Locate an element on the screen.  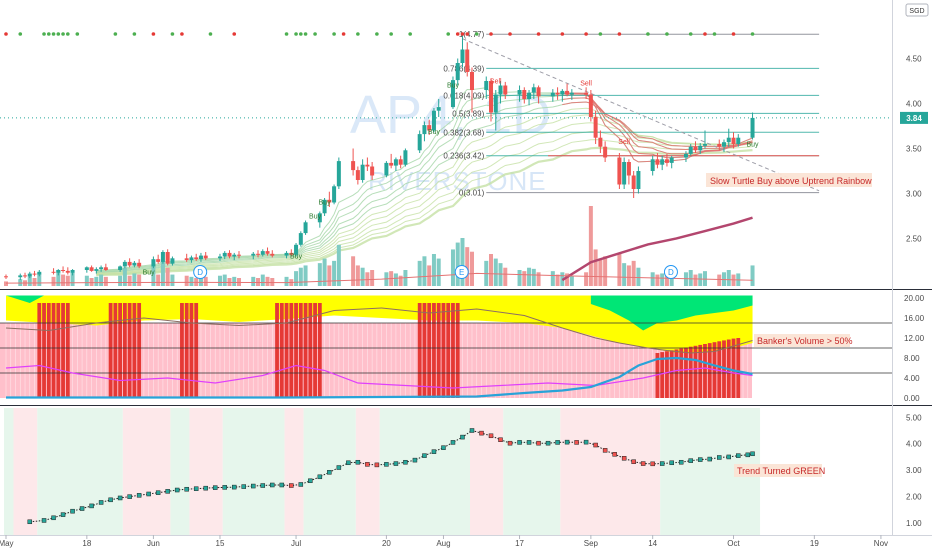
currency-label: SGD is located at coordinates (916, 11).